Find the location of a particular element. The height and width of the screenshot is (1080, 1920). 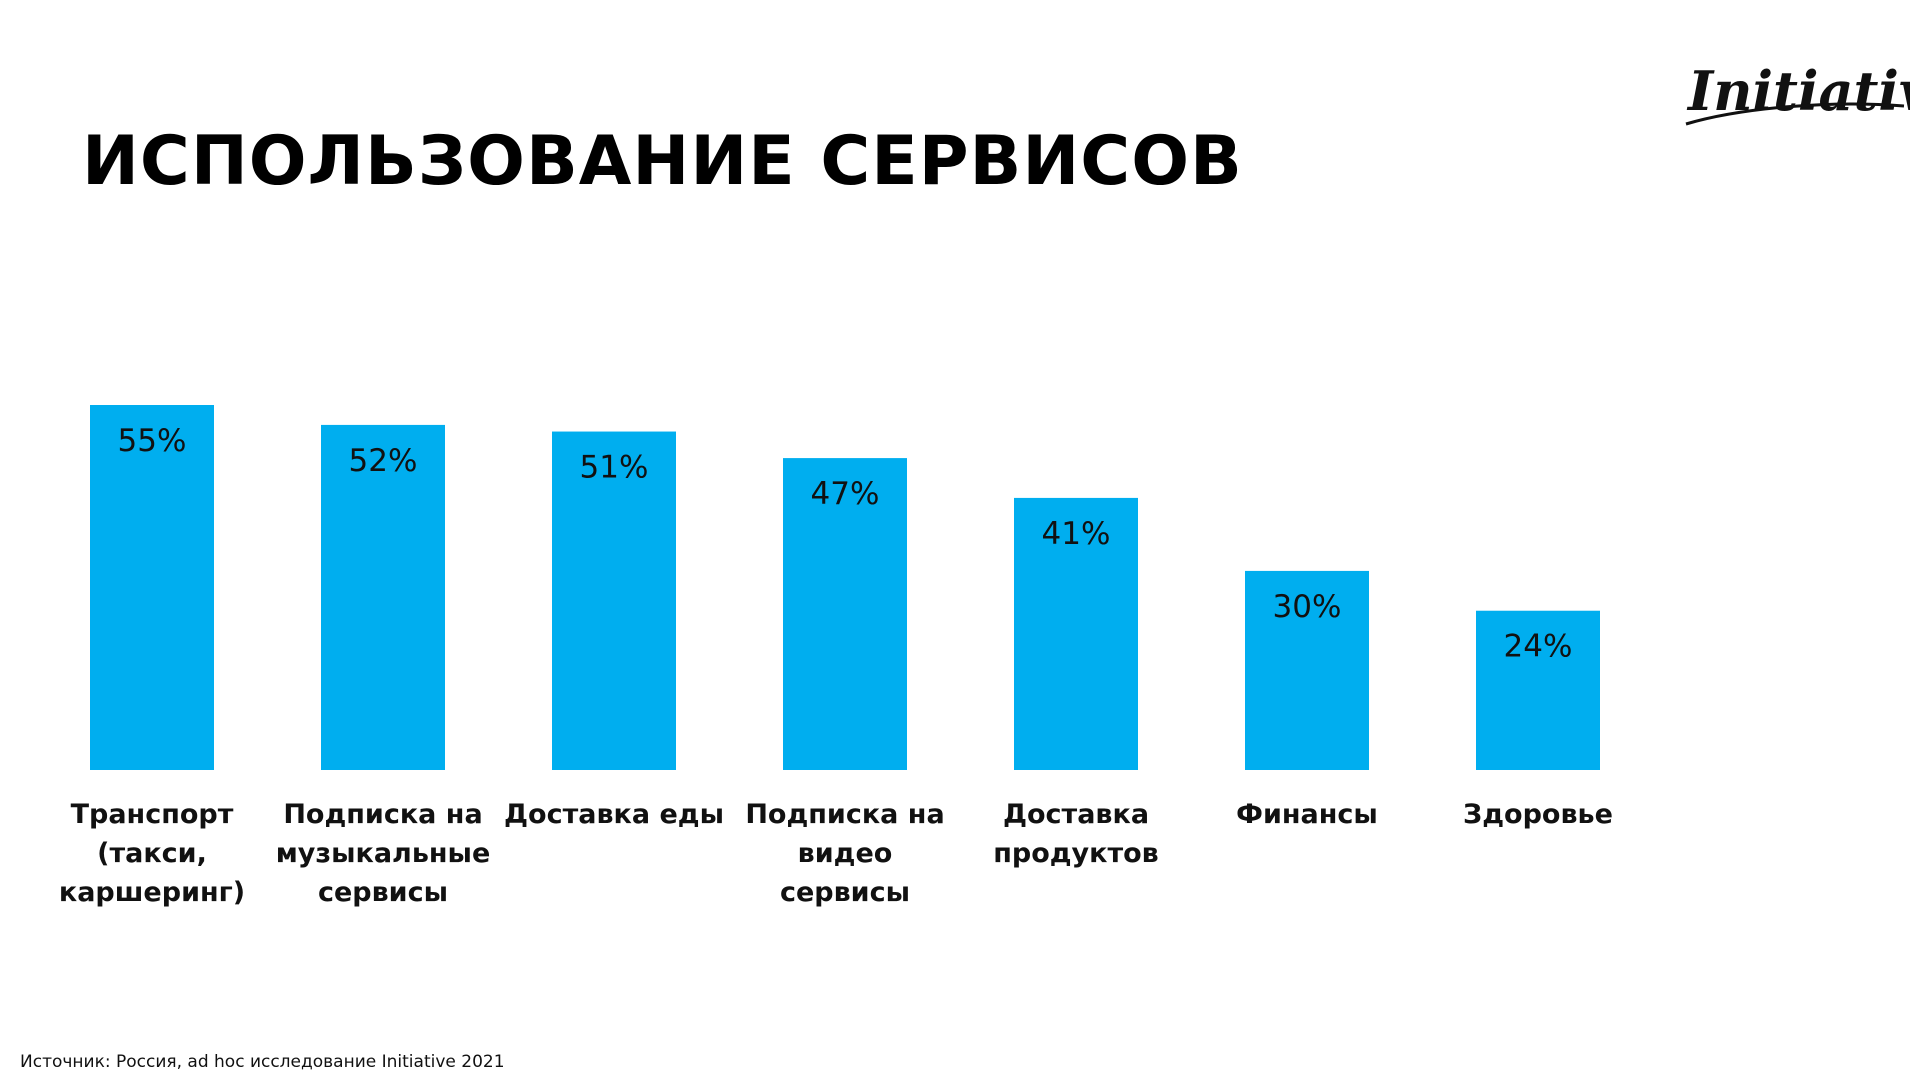

category-label-line: Доставка еды is located at coordinates (614, 814).